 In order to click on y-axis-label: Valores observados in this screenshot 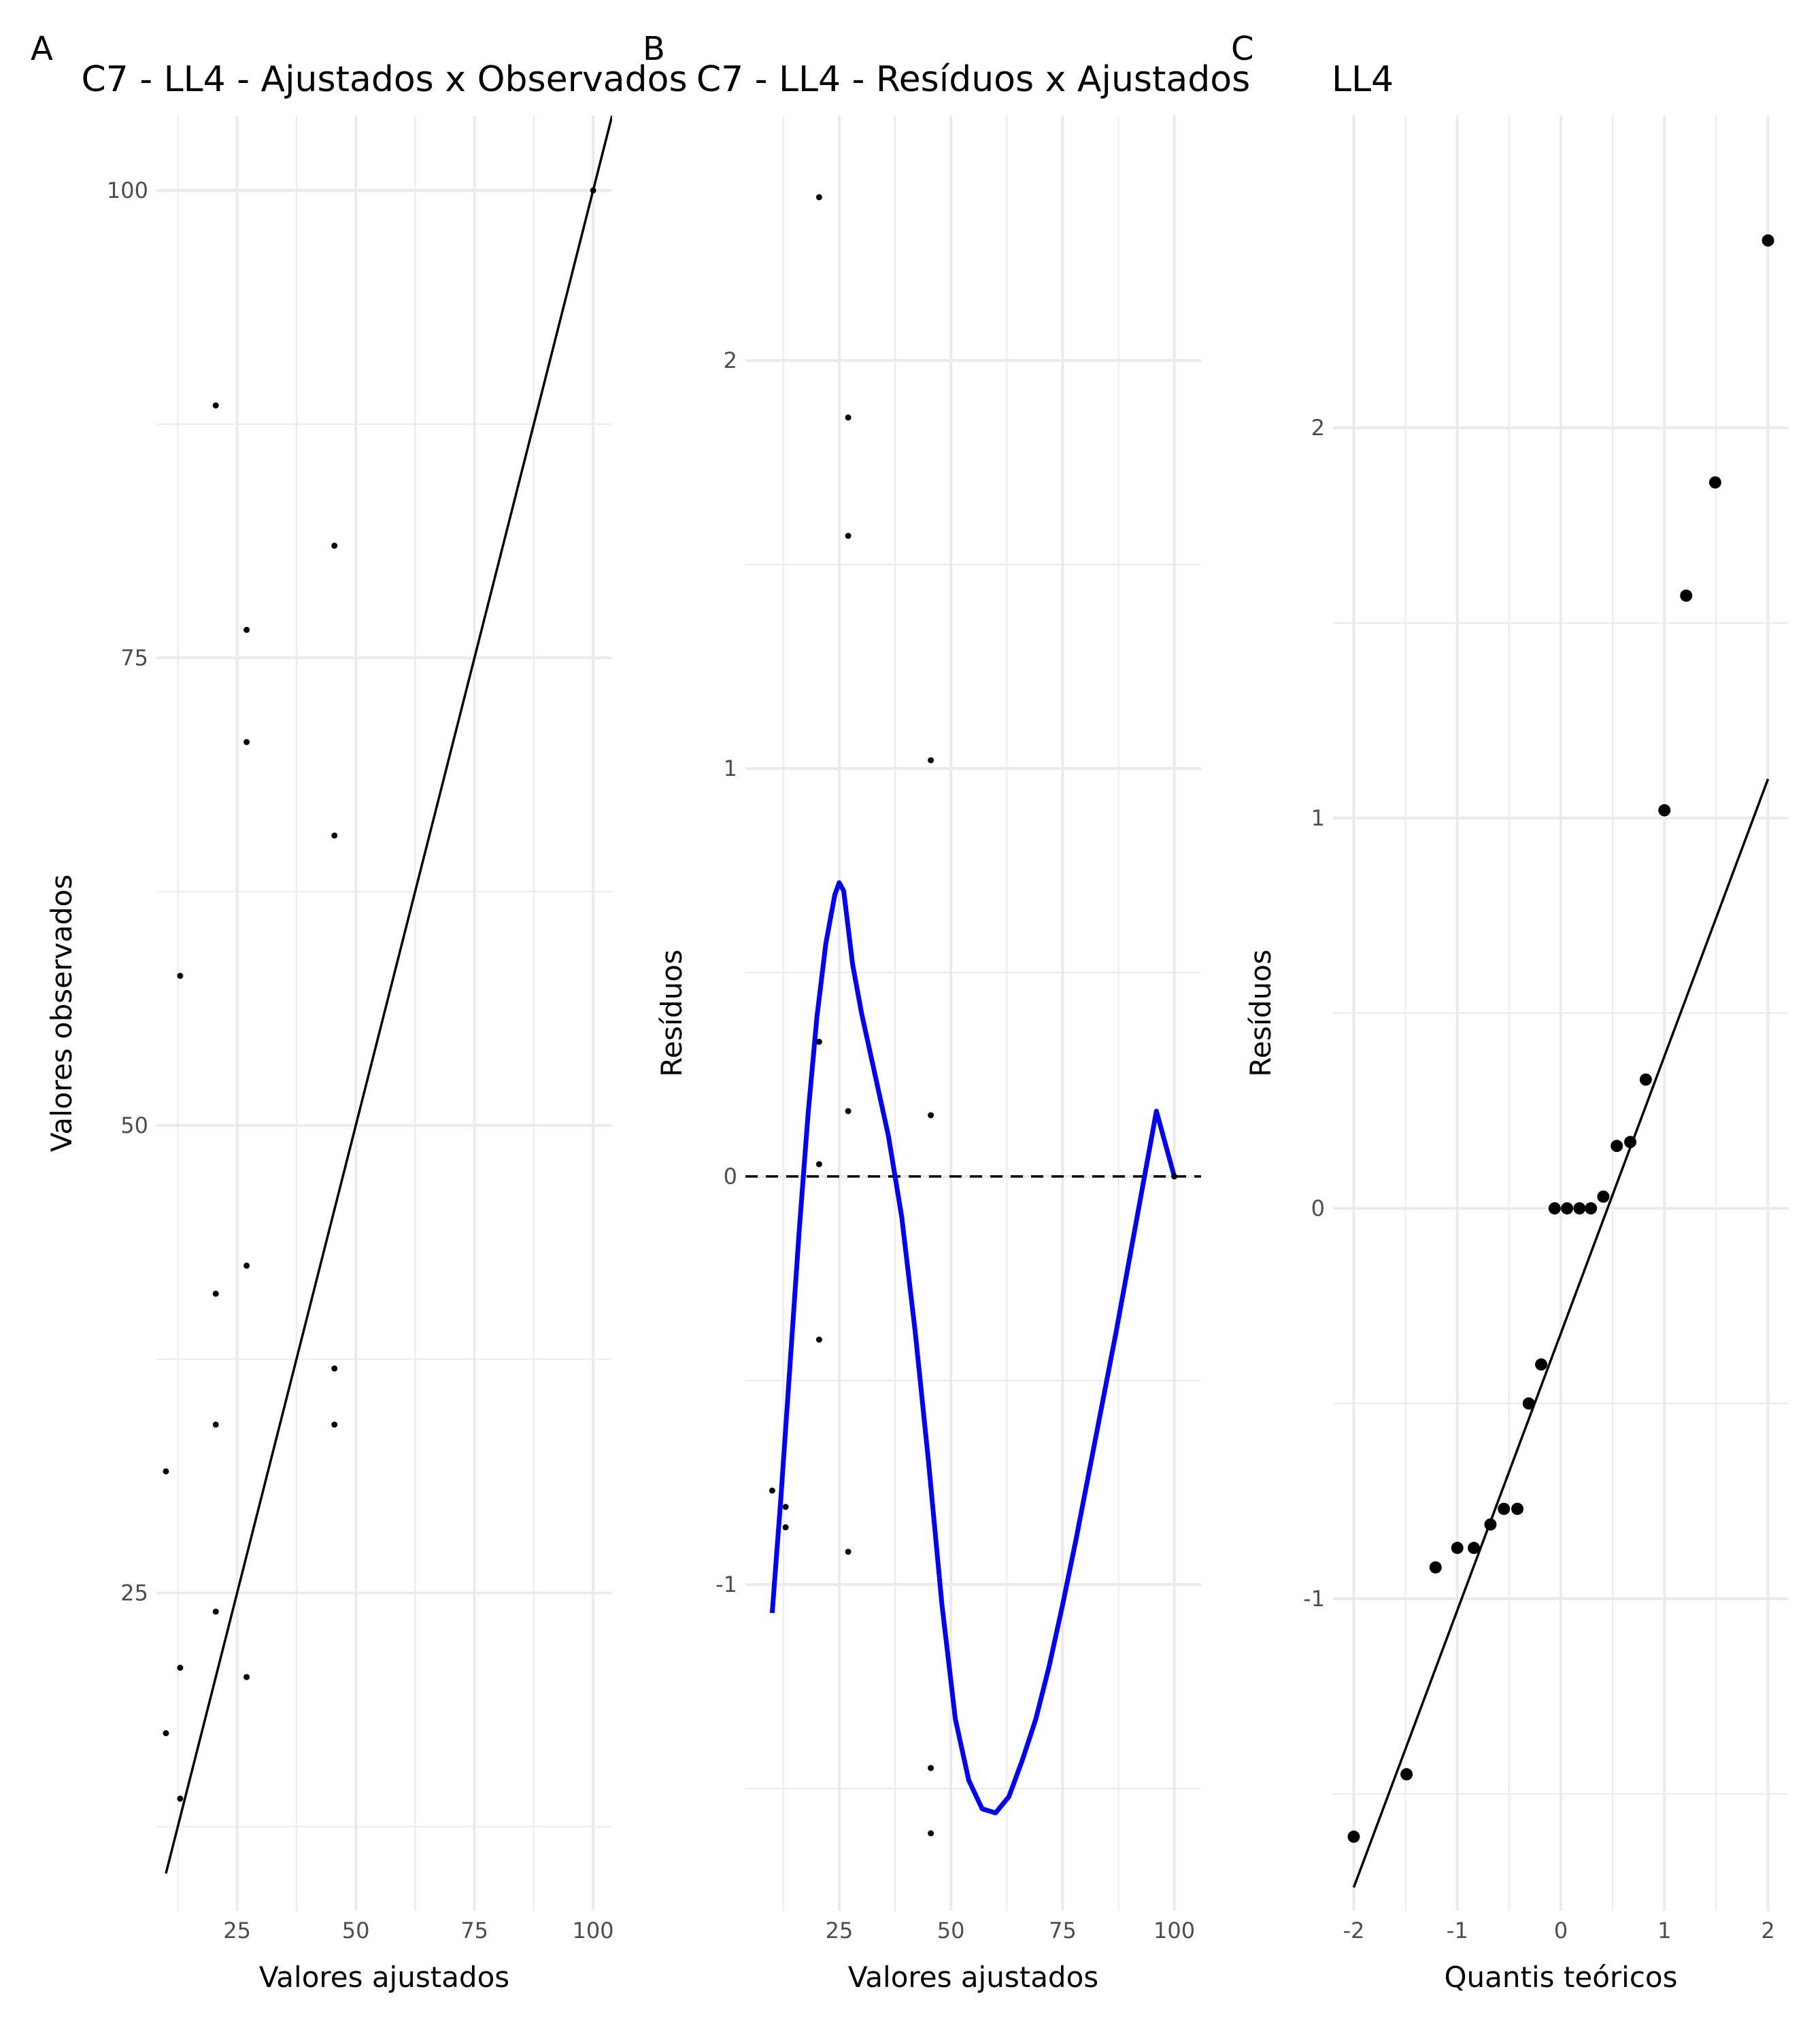, I will do `click(62, 1013)`.